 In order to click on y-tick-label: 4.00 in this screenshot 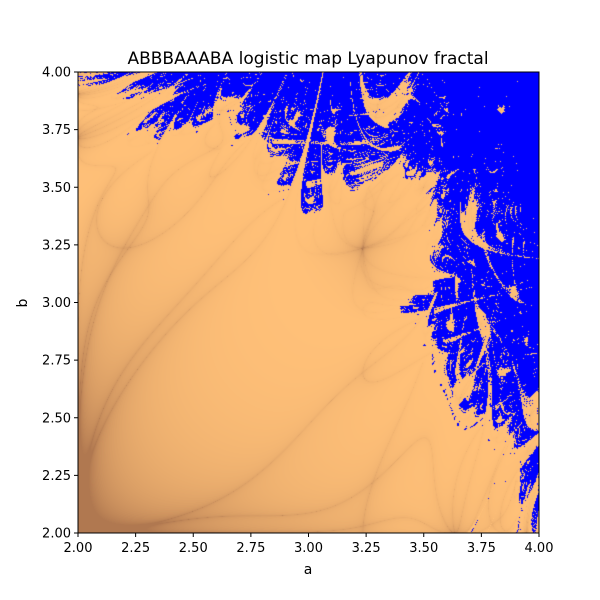, I will do `click(56, 73)`.